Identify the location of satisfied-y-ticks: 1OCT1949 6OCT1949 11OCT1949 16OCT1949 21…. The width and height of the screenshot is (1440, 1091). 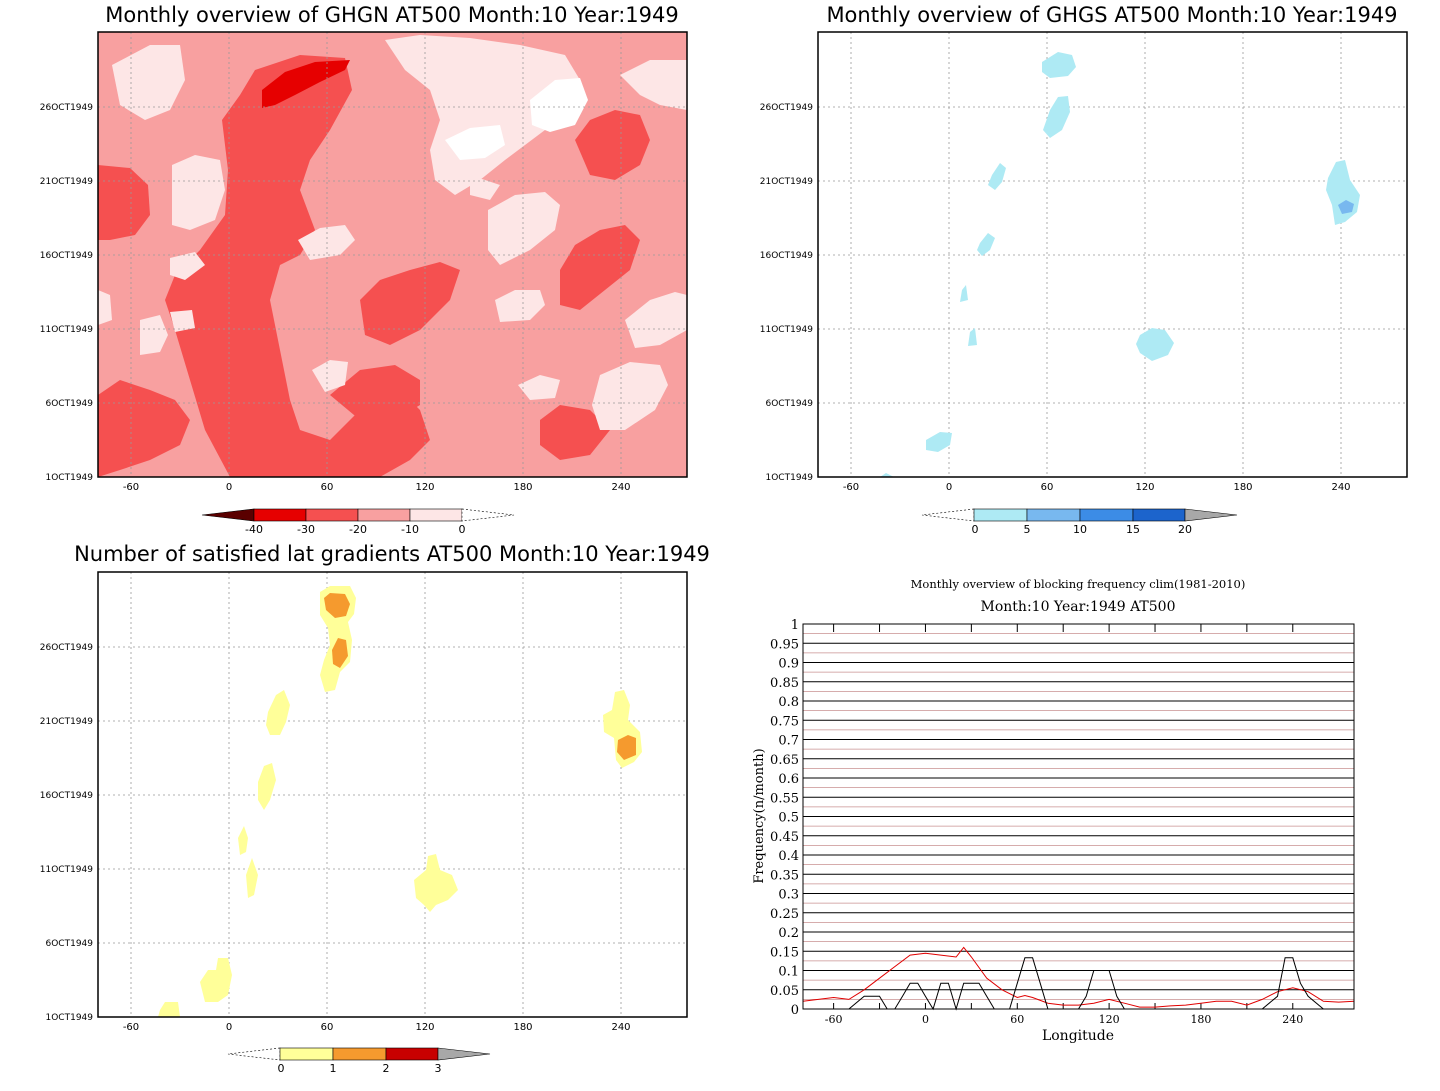
(67, 833).